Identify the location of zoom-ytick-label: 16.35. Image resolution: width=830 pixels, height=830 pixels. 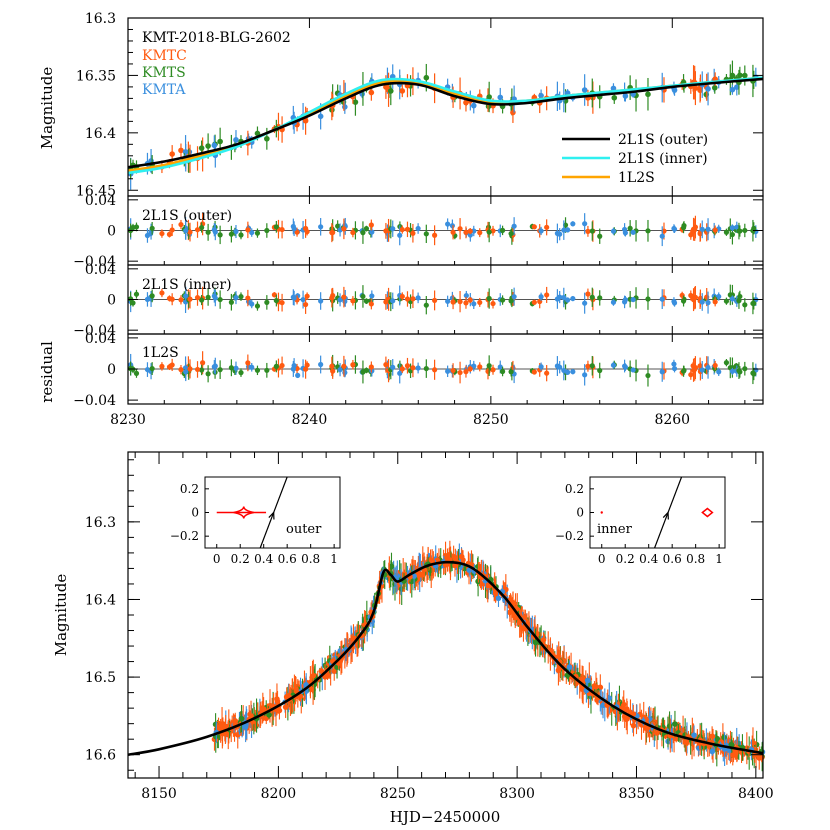
(96, 76).